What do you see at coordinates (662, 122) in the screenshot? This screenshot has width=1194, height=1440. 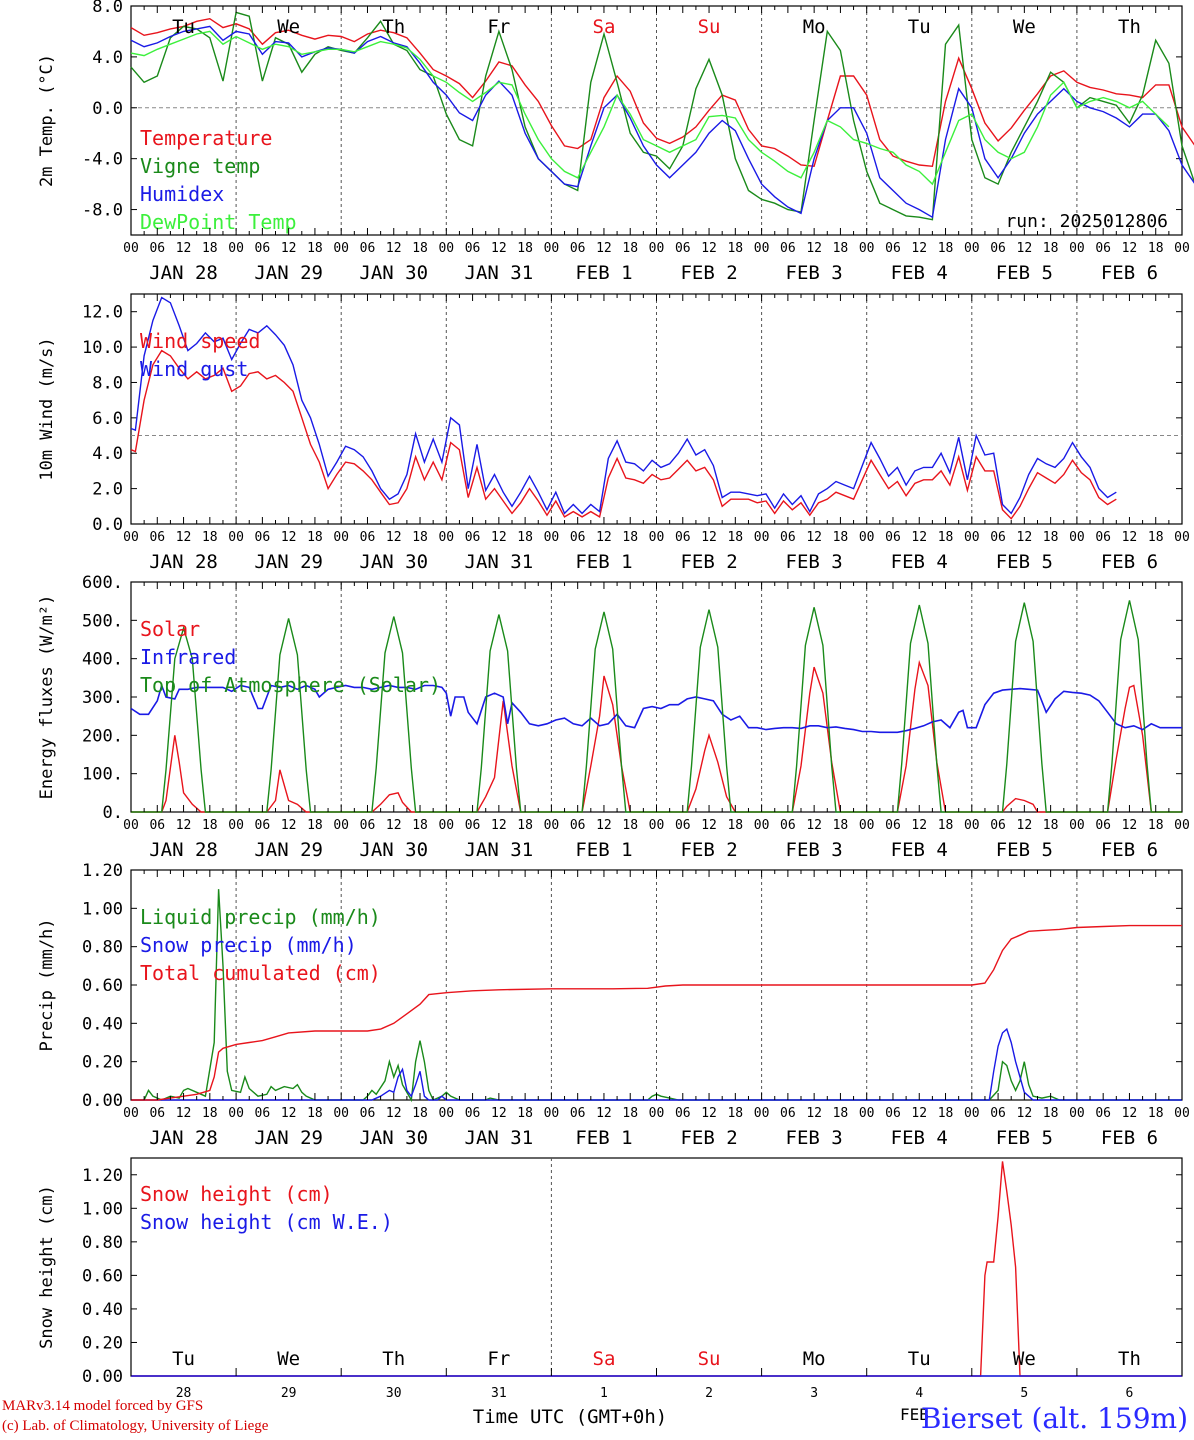 I see `series-line-humidex` at bounding box center [662, 122].